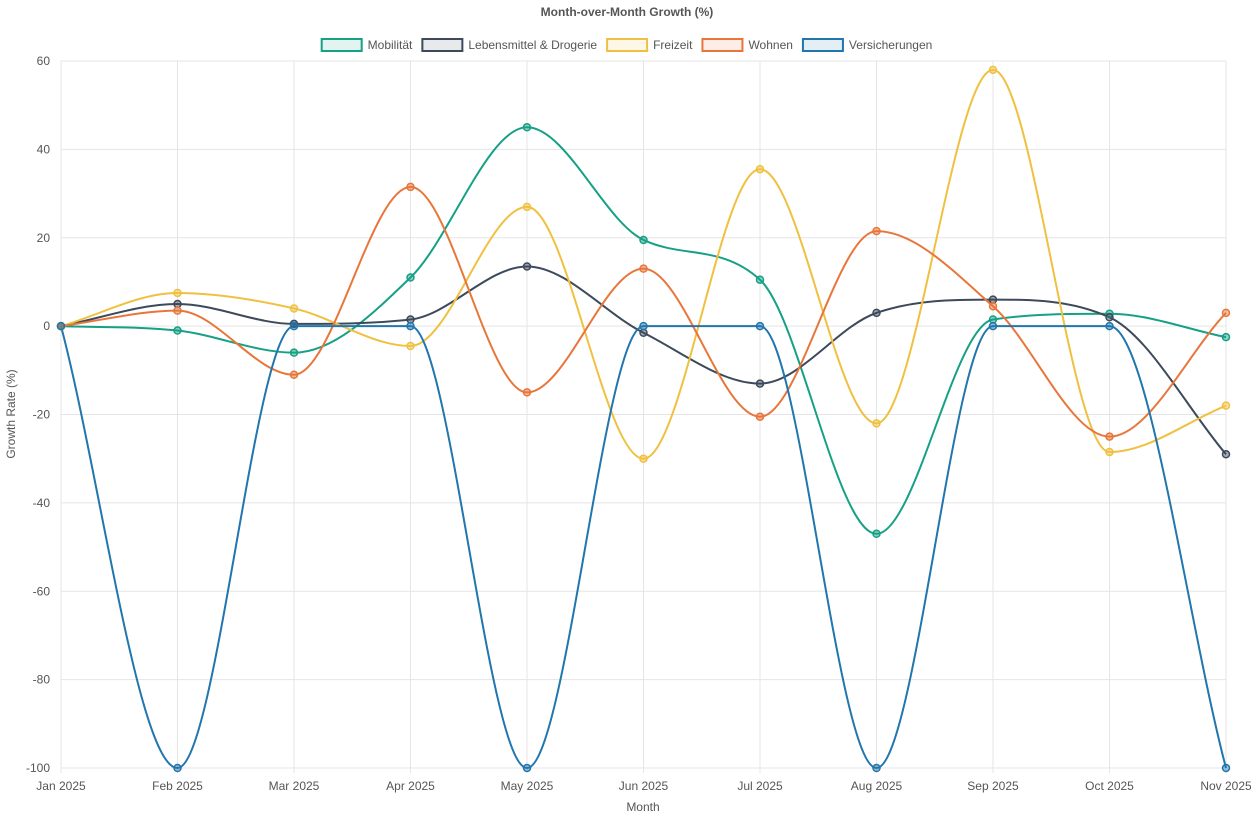 The image size is (1251, 814). I want to click on y-tick-label: 40, so click(44, 149).